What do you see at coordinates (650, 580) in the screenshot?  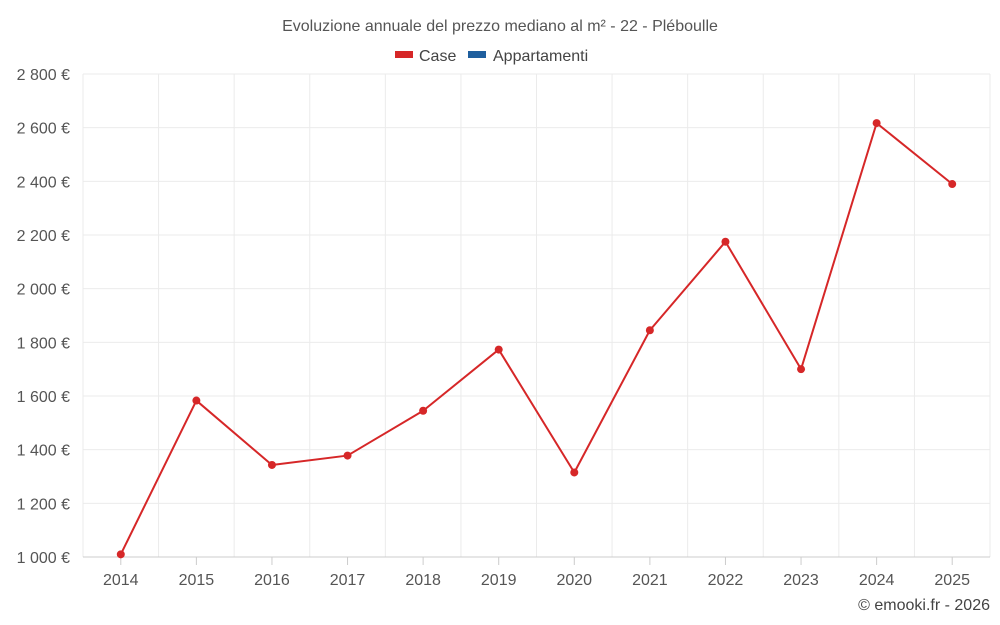 I see `x-tick-label: 2021` at bounding box center [650, 580].